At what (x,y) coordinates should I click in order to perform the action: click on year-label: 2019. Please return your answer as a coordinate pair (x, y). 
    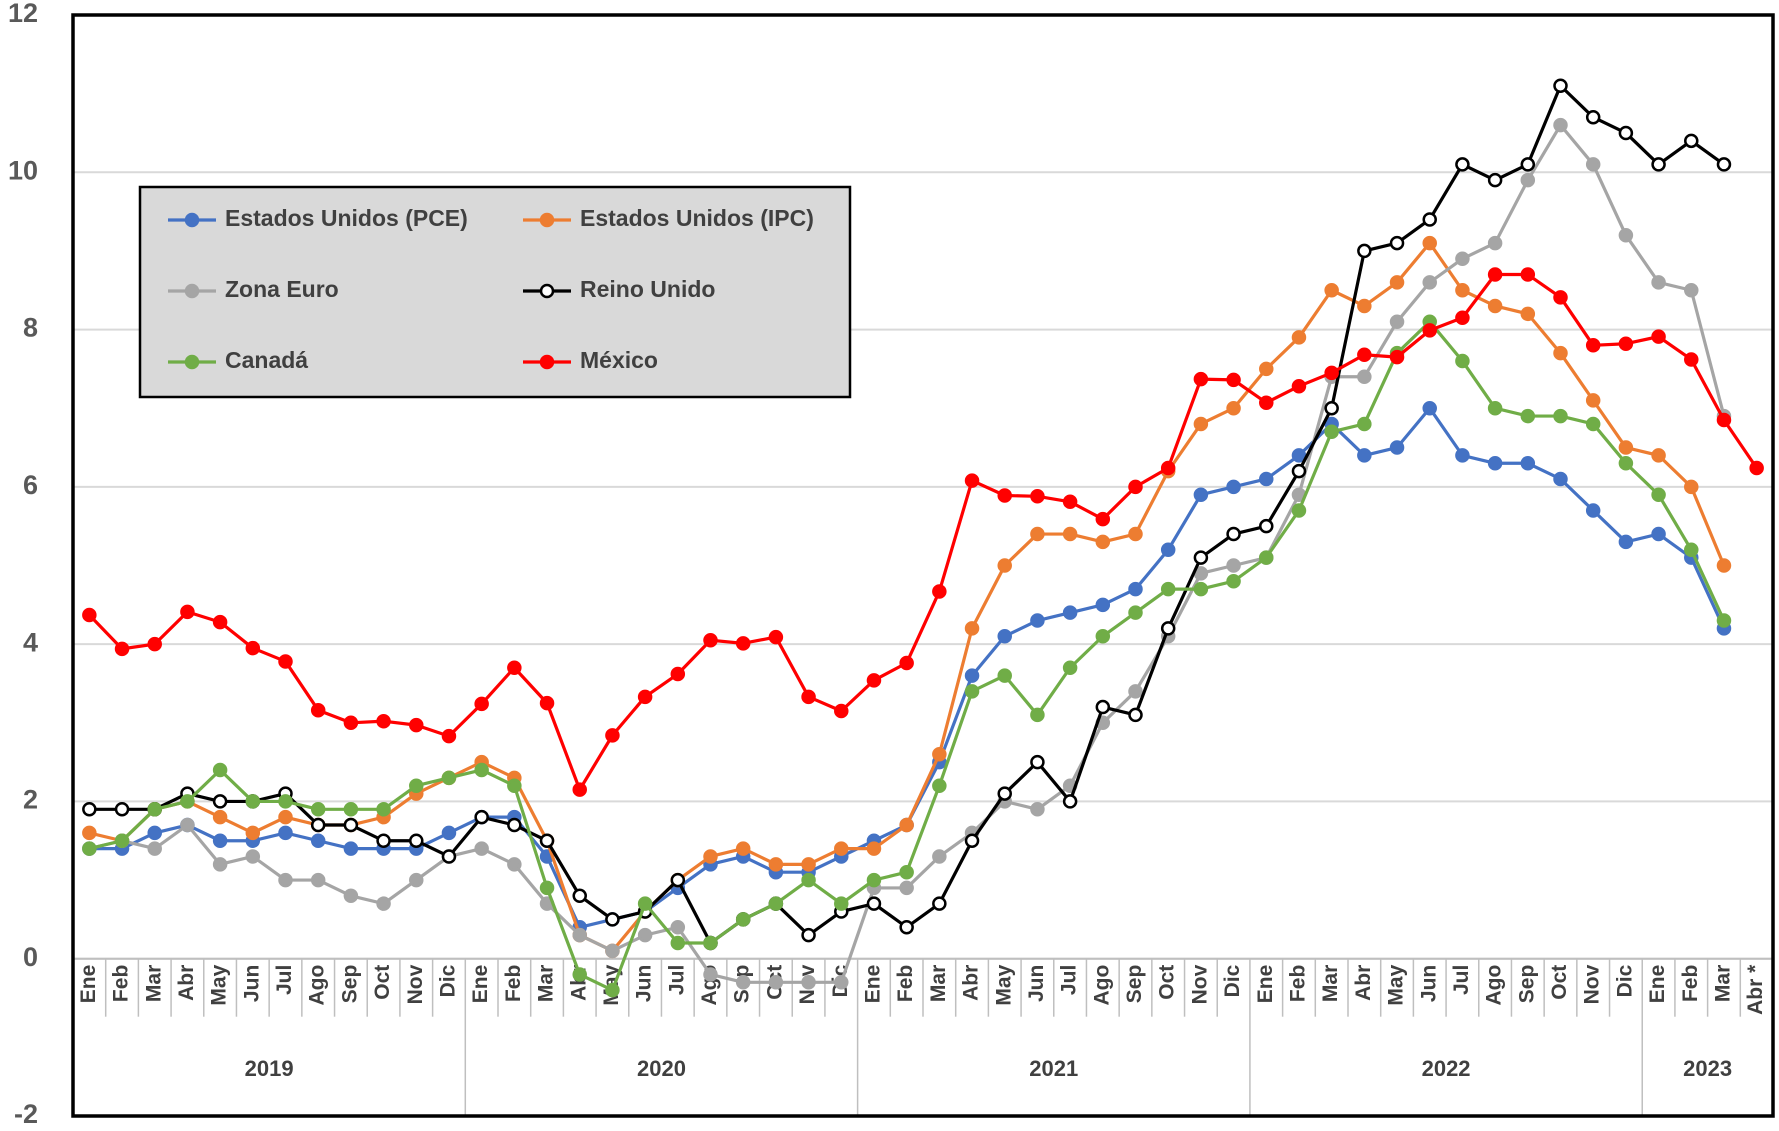
    Looking at the image, I should click on (269, 1068).